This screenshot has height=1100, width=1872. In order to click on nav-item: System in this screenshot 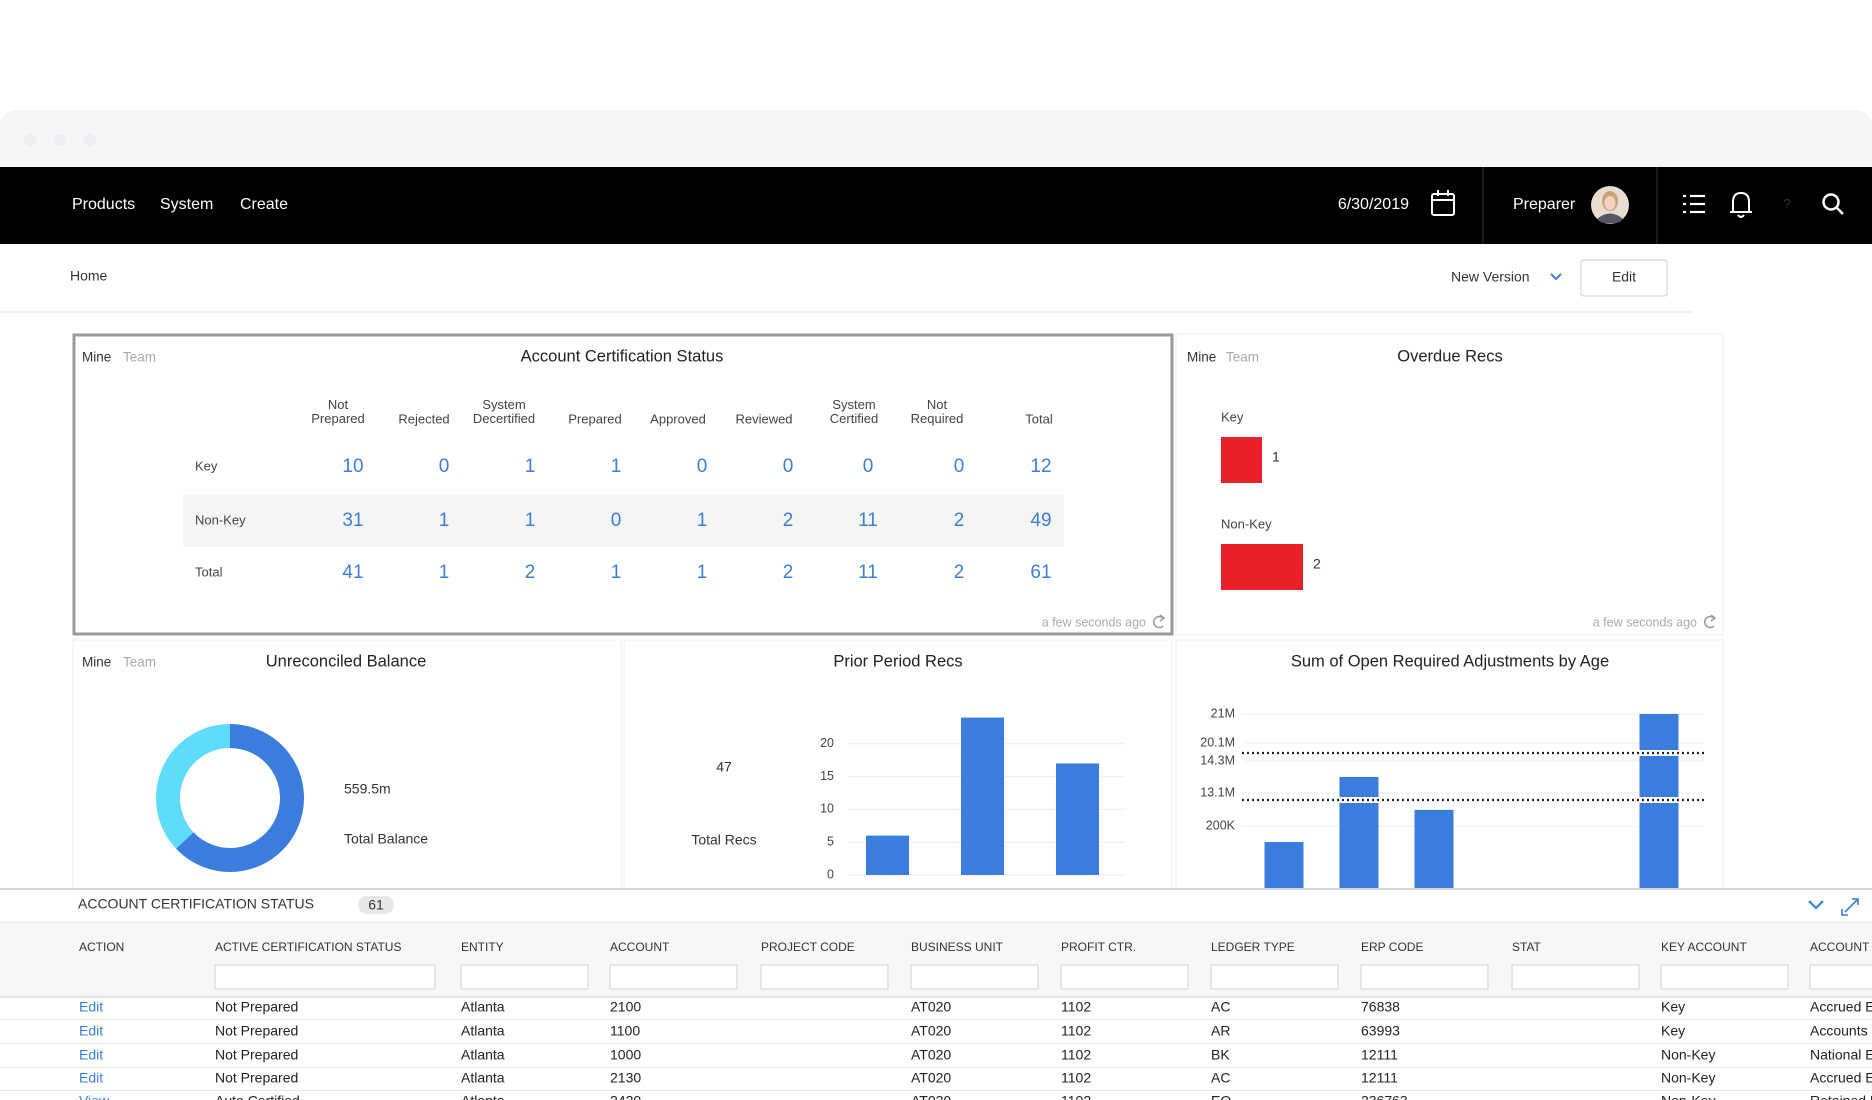, I will do `click(186, 204)`.